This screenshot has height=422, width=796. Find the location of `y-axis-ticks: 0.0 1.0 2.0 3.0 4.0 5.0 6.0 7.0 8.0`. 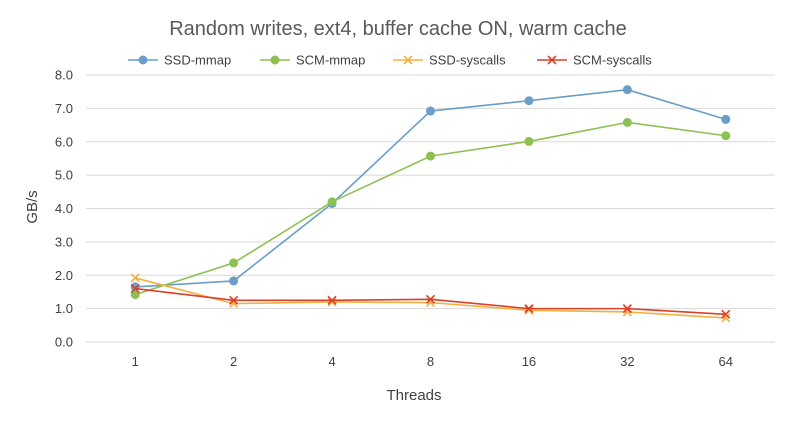

y-axis-ticks: 0.0 1.0 2.0 3.0 4.0 5.0 6.0 7.0 8.0 is located at coordinates (64, 209).